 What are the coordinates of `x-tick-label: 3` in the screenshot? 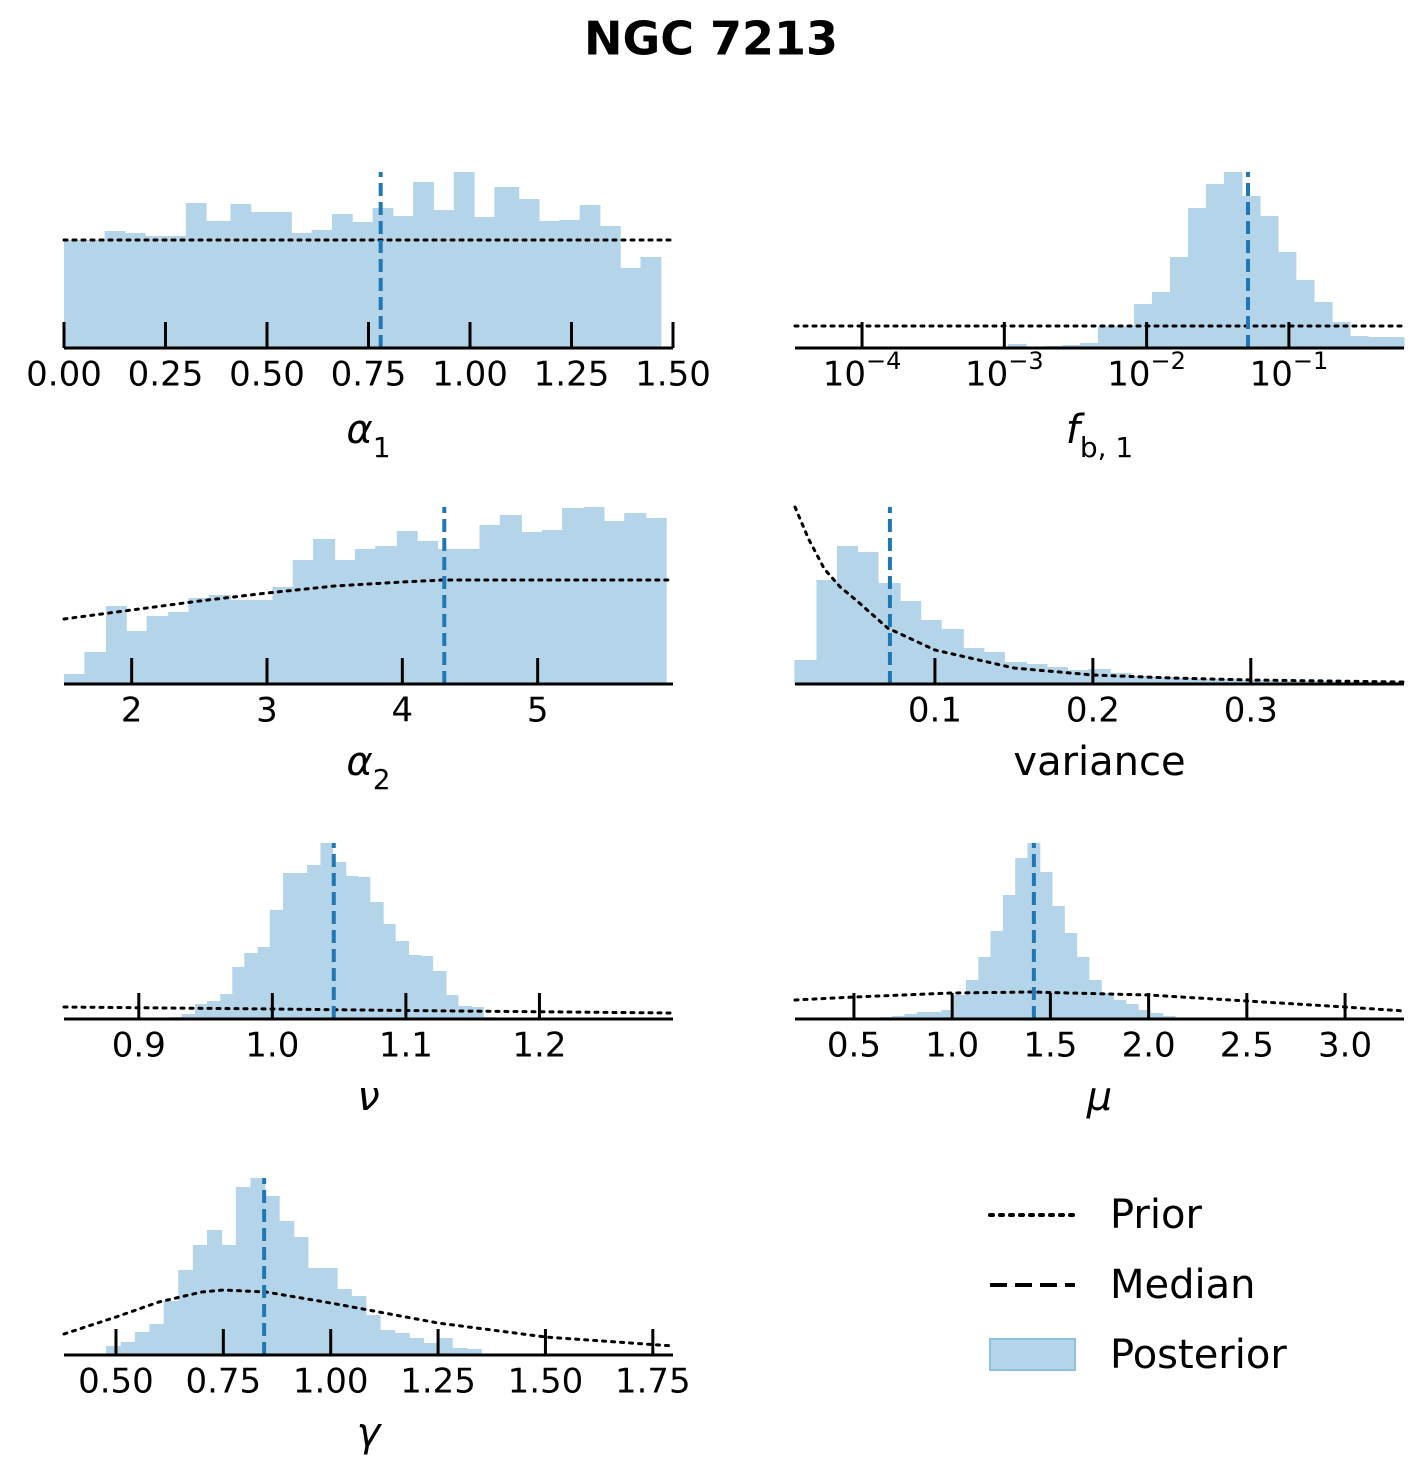 It's located at (267, 711).